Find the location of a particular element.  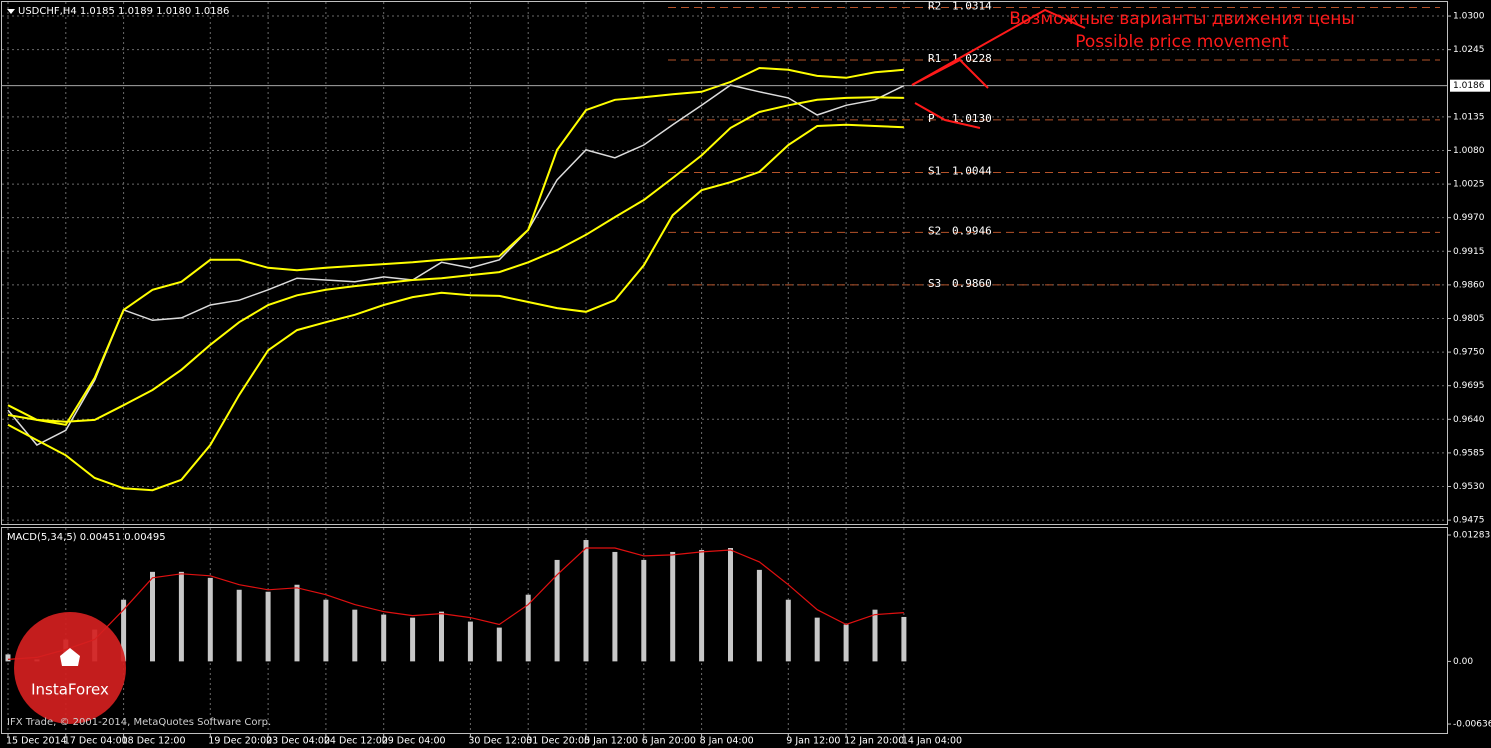

logo-badge is located at coordinates (70, 668).